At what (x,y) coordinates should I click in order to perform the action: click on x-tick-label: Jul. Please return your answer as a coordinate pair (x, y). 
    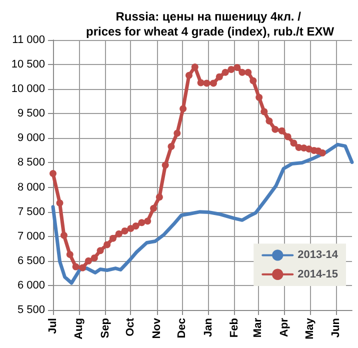
    Looking at the image, I should click on (53, 326).